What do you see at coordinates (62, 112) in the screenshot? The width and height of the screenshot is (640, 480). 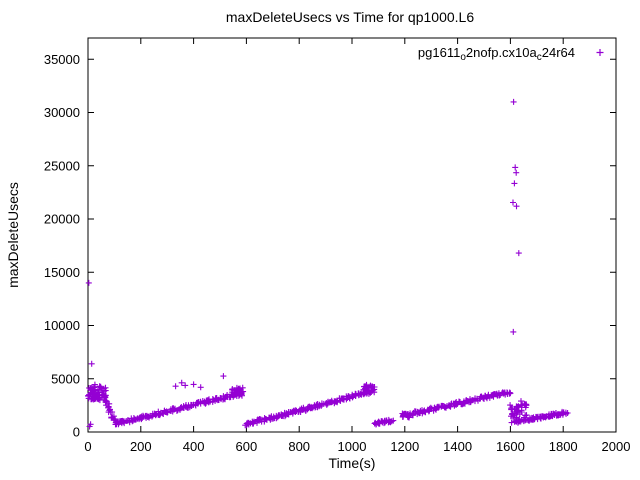 I see `y-tick-label: 30000` at bounding box center [62, 112].